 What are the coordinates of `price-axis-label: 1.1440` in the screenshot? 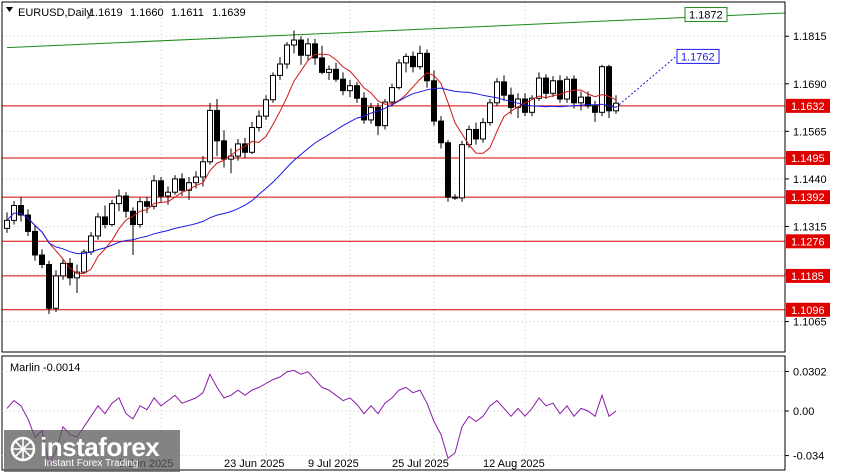 It's located at (810, 180).